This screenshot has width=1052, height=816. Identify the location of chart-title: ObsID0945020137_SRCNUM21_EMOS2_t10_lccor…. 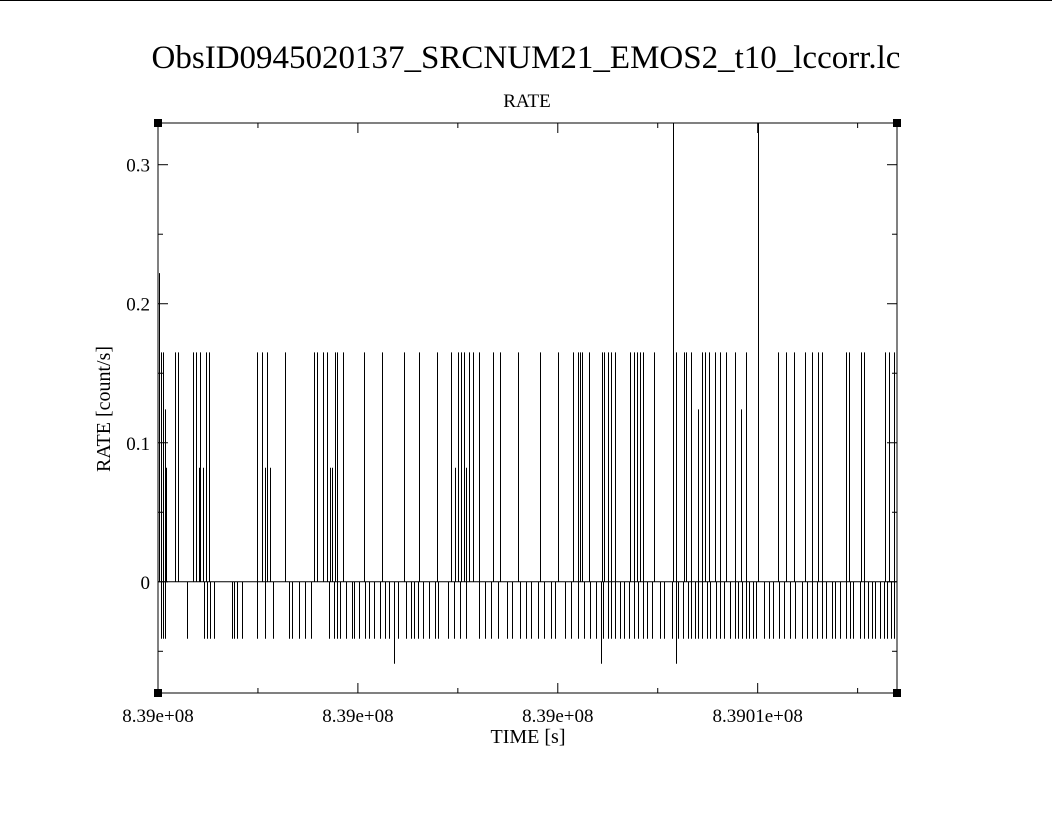
(526, 58).